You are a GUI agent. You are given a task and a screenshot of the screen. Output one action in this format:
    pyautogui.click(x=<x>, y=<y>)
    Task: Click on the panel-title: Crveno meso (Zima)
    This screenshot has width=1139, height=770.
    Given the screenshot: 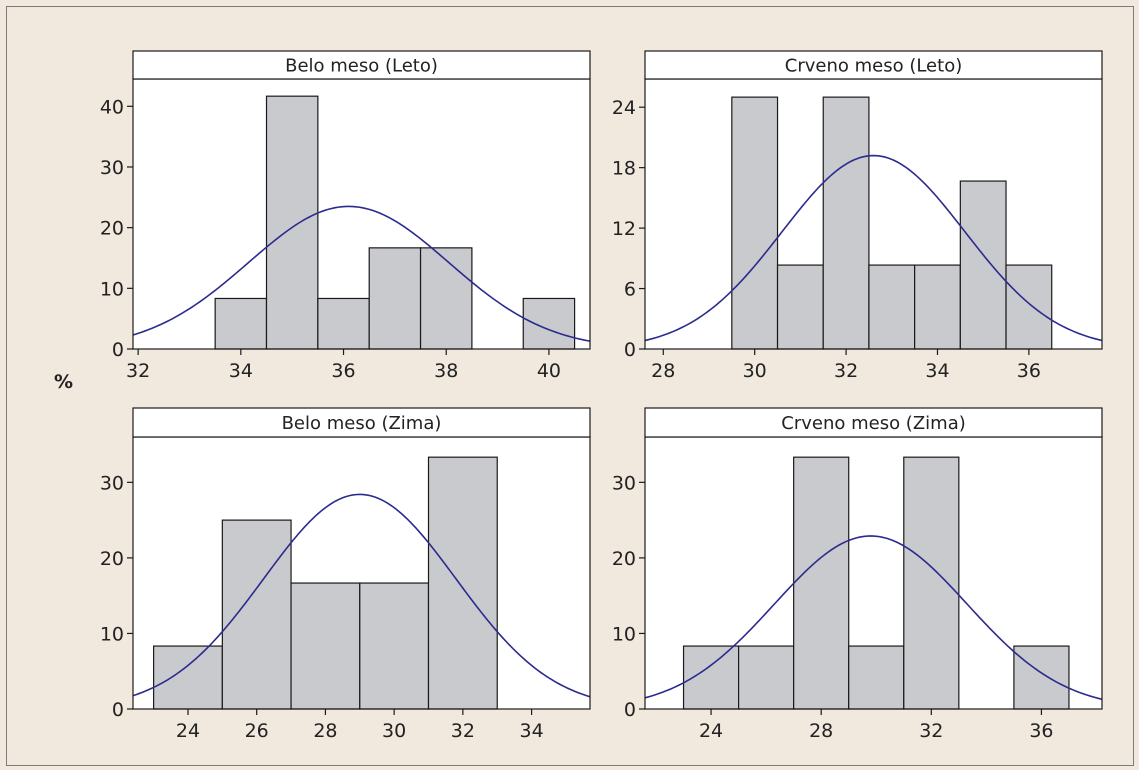 What is the action you would take?
    pyautogui.click(x=873, y=423)
    